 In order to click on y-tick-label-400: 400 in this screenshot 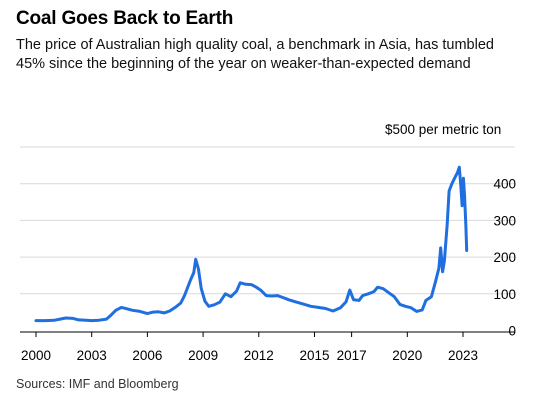, I will do `click(504, 184)`.